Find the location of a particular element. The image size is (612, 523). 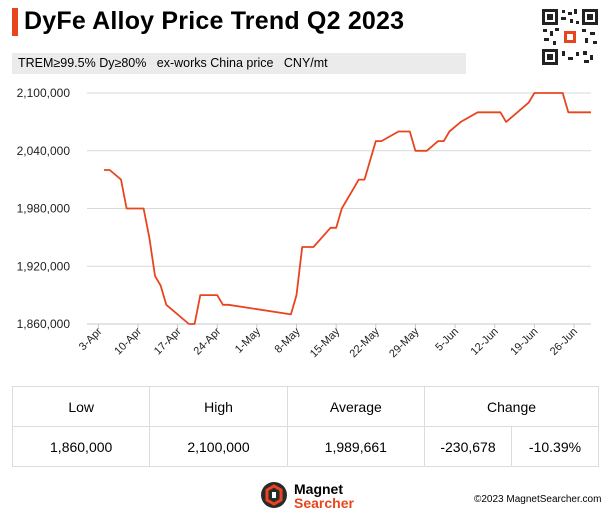

x-tick-label: 17-Apr is located at coordinates (168, 341).